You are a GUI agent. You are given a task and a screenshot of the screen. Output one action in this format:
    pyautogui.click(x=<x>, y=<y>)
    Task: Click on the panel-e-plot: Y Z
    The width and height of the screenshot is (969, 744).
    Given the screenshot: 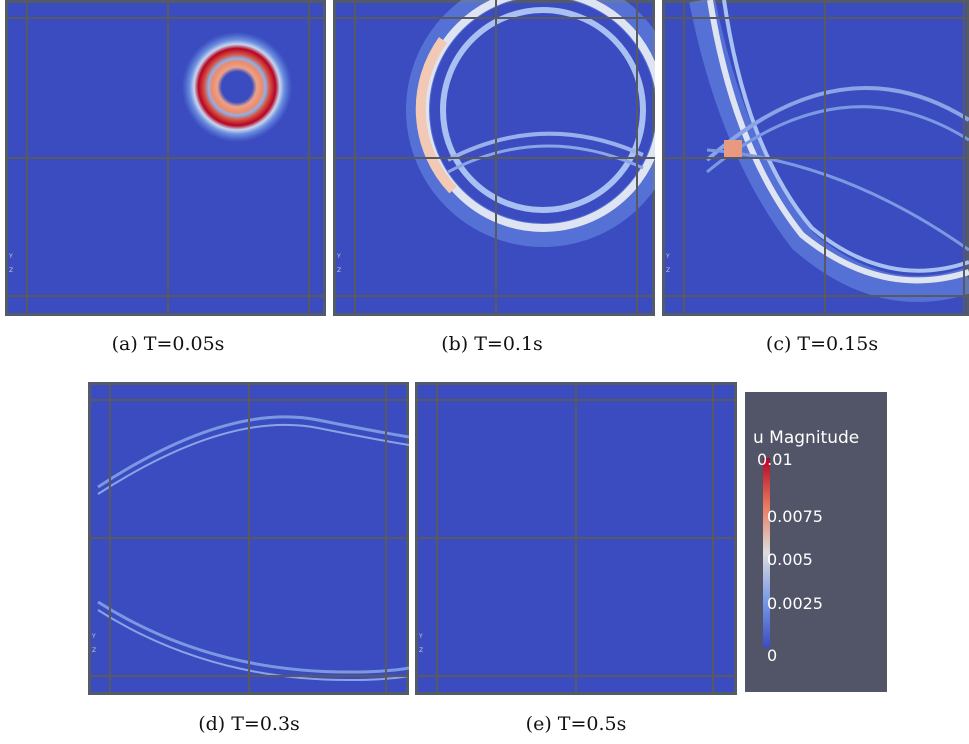 What is the action you would take?
    pyautogui.click(x=576, y=538)
    